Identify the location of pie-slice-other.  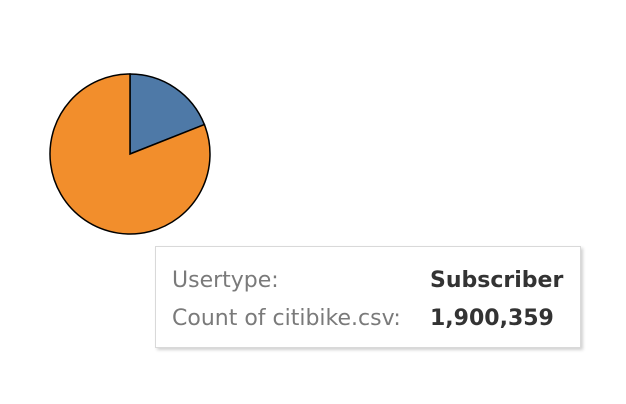
(167, 114).